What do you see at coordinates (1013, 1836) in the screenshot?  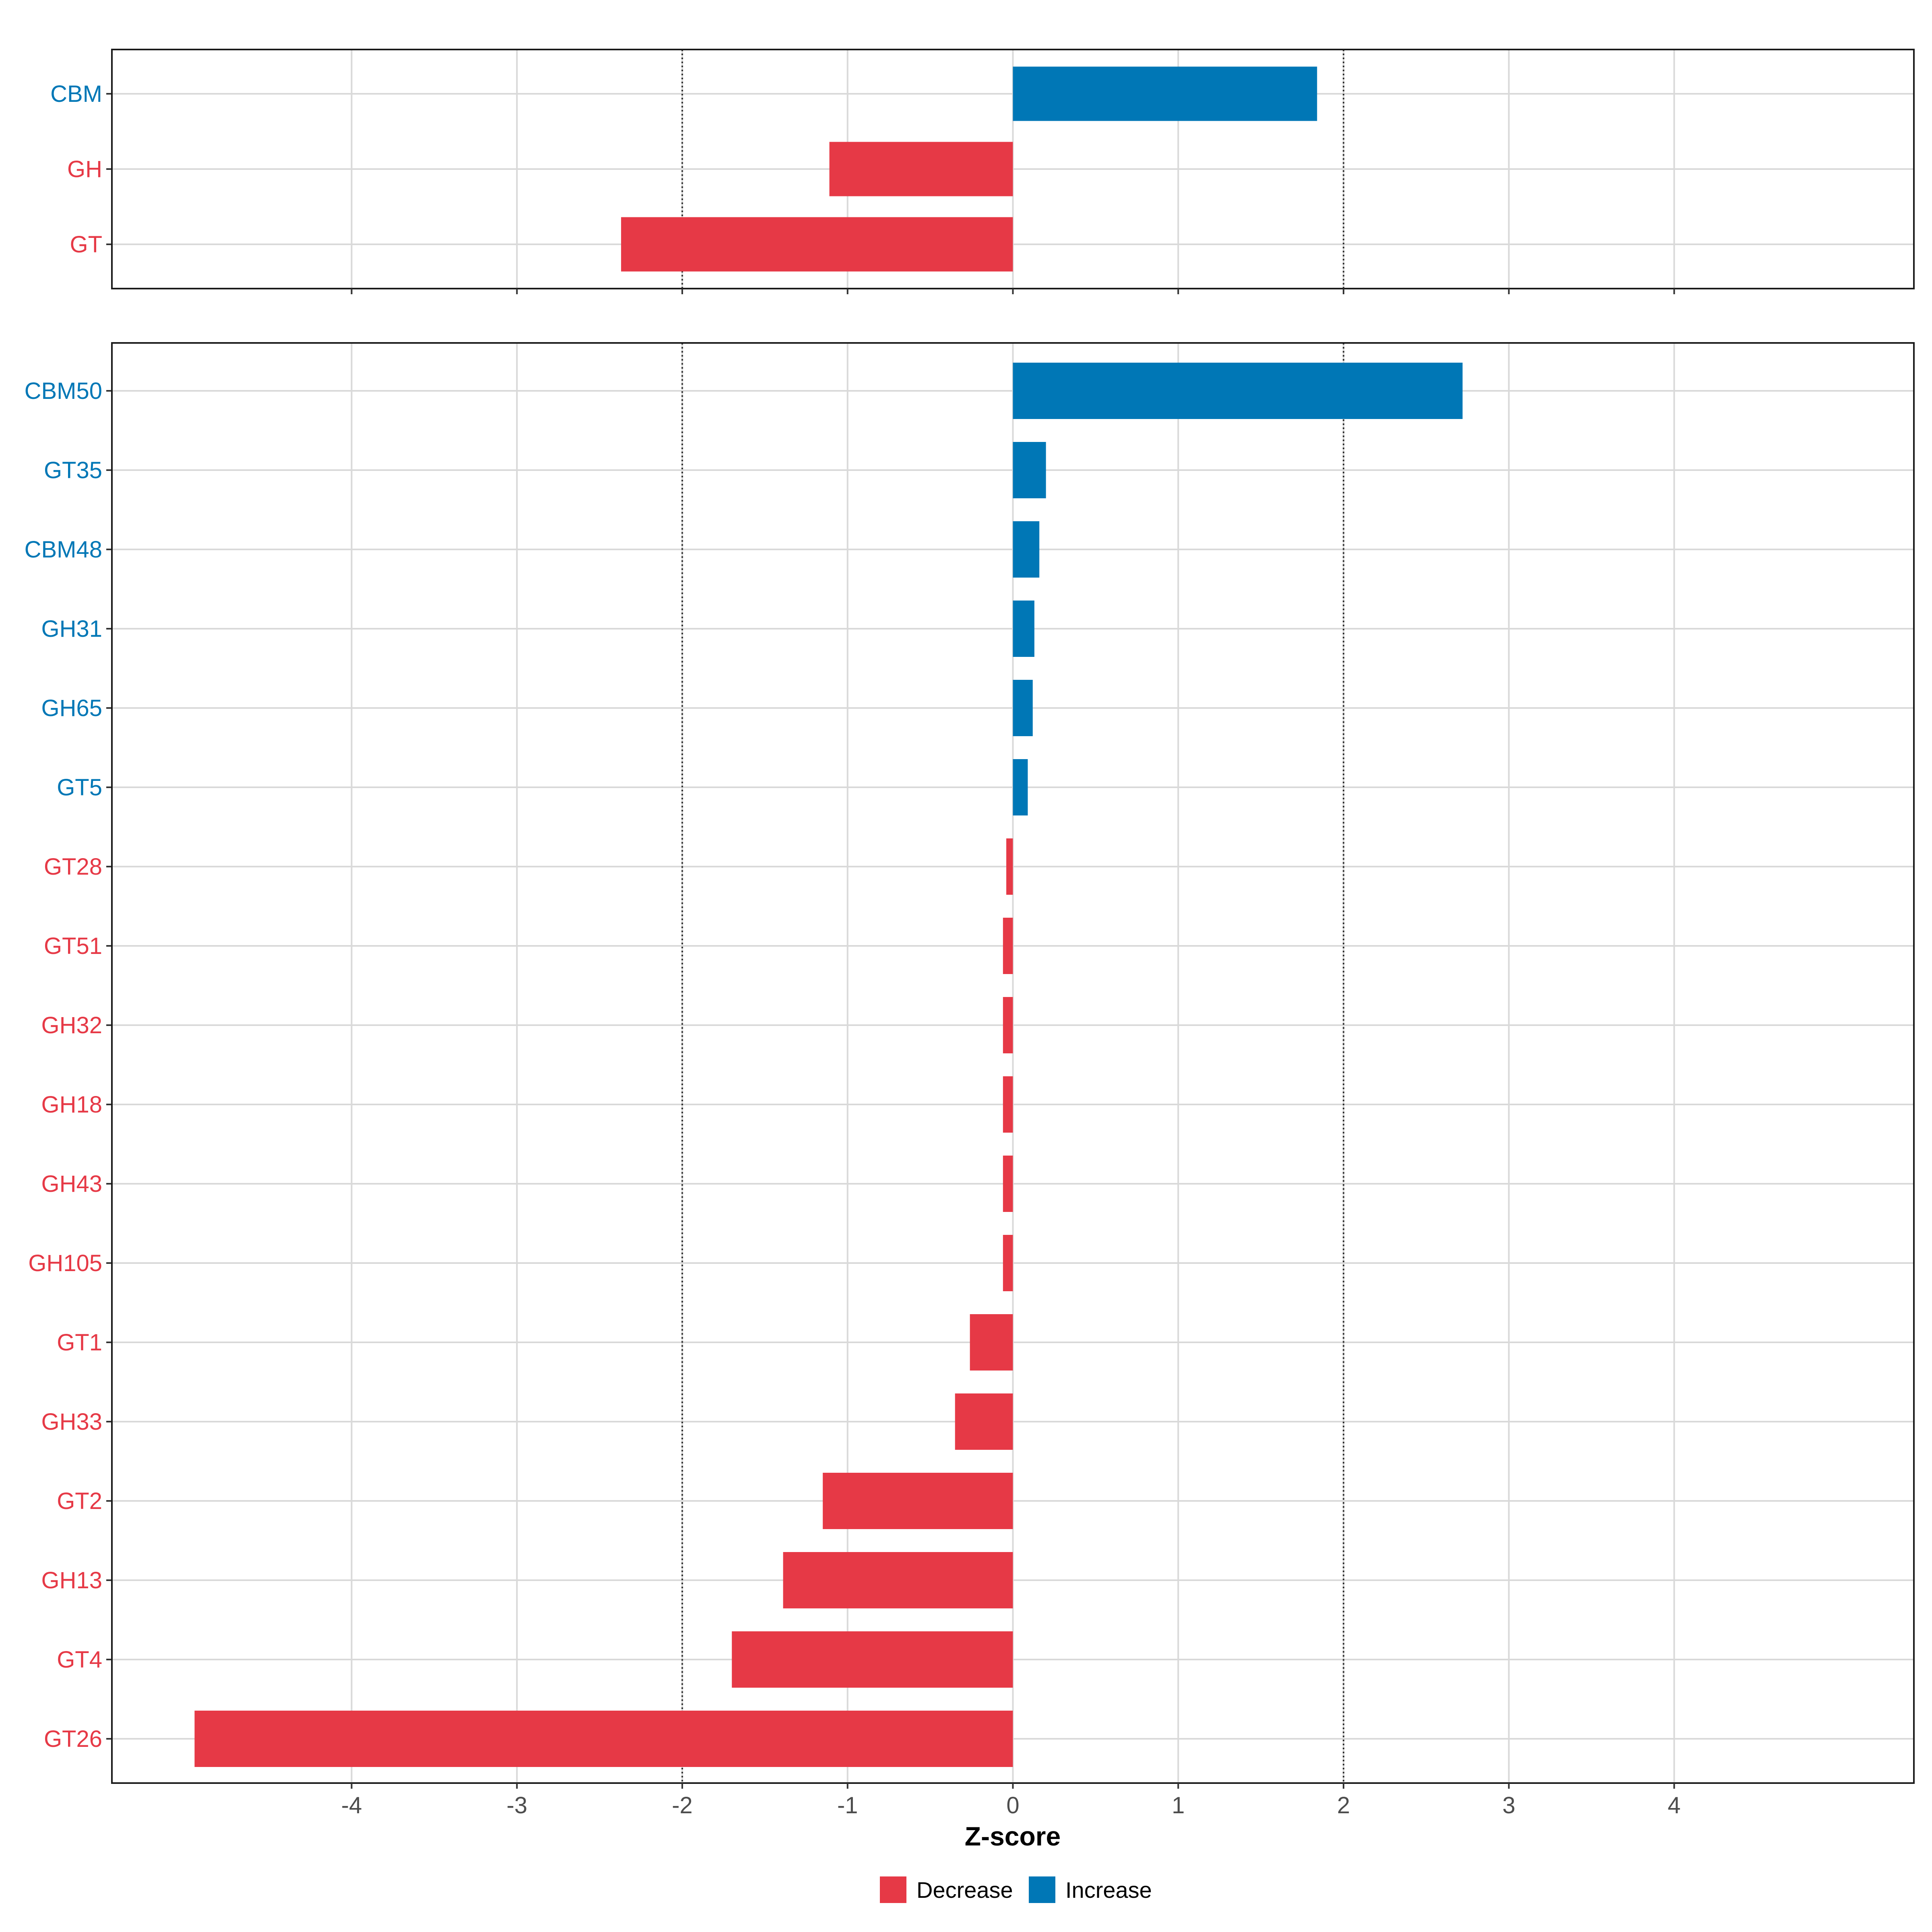 I see `x-axis-title: Z-score` at bounding box center [1013, 1836].